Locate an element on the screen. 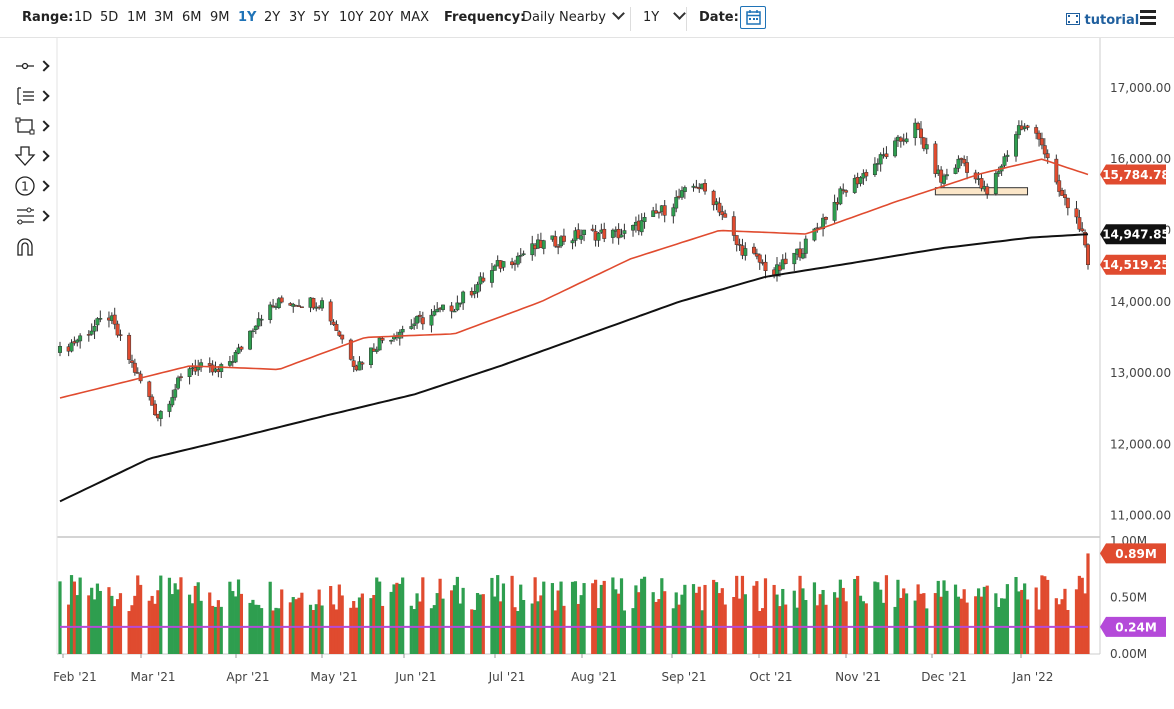 The image size is (1174, 709). arrow-tool is located at coordinates (32, 157).